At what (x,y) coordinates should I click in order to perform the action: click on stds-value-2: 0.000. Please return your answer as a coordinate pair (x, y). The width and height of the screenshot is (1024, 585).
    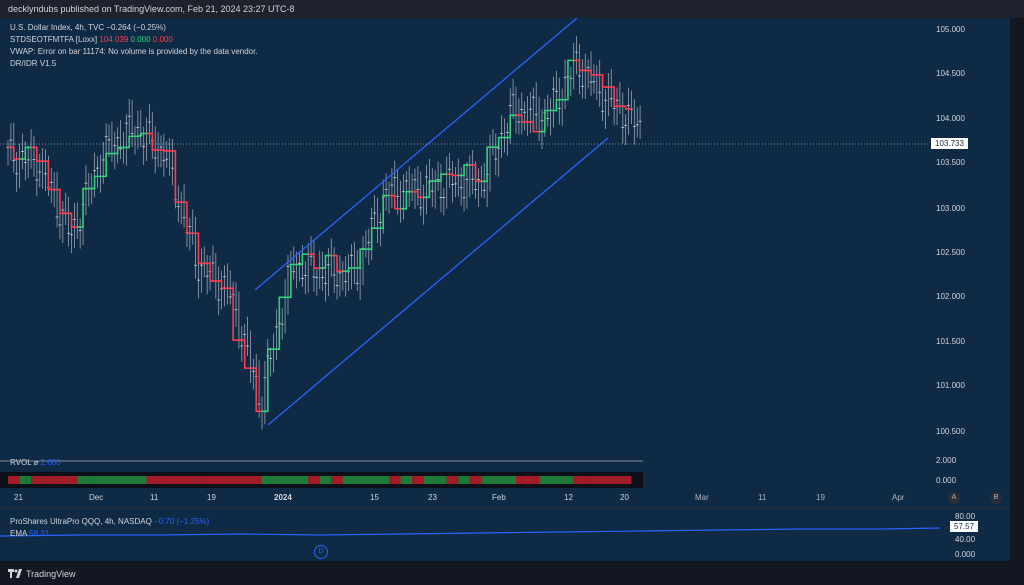
    Looking at the image, I should click on (140, 39).